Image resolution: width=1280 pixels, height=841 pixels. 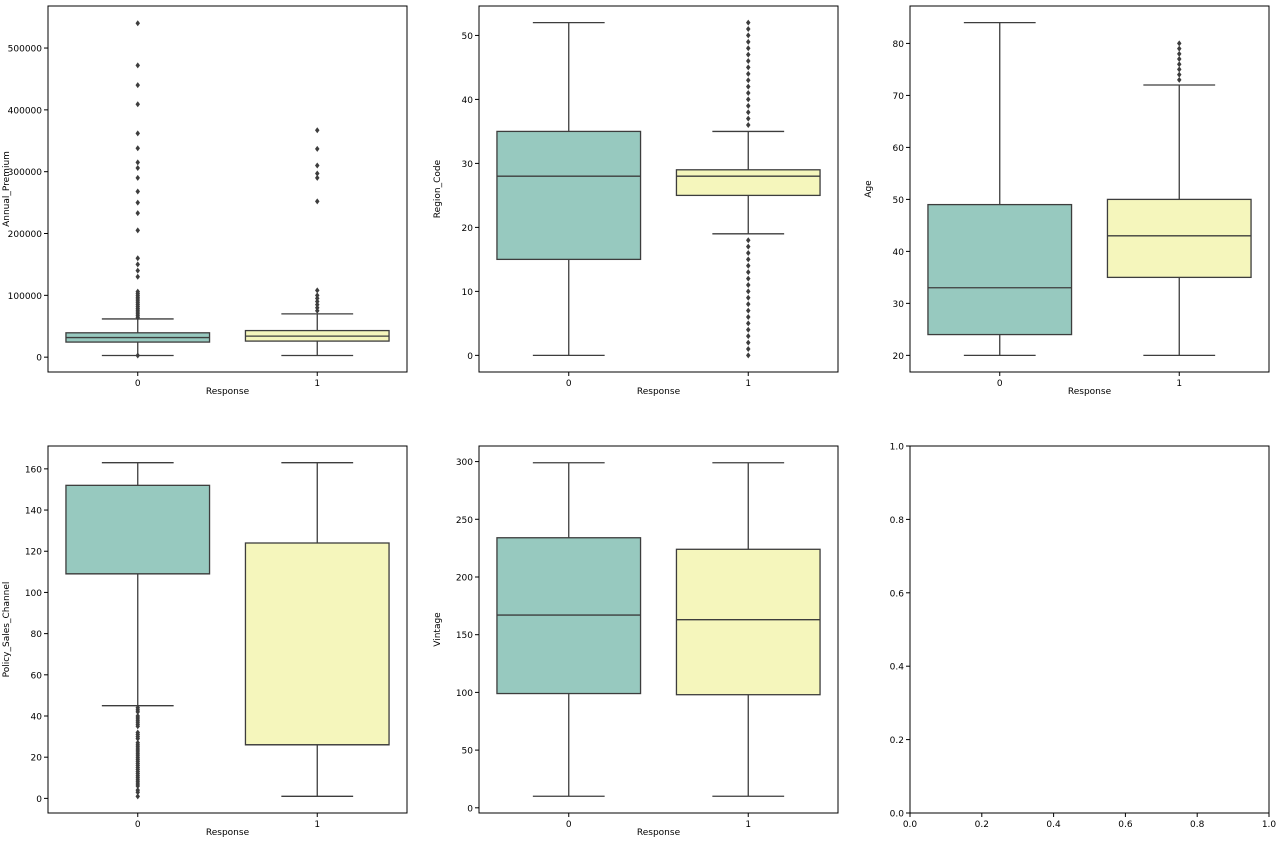 I want to click on subplot-5: 0 50 100 150 200 250 300 0 1 Response Vintage, so click(x=636, y=641).